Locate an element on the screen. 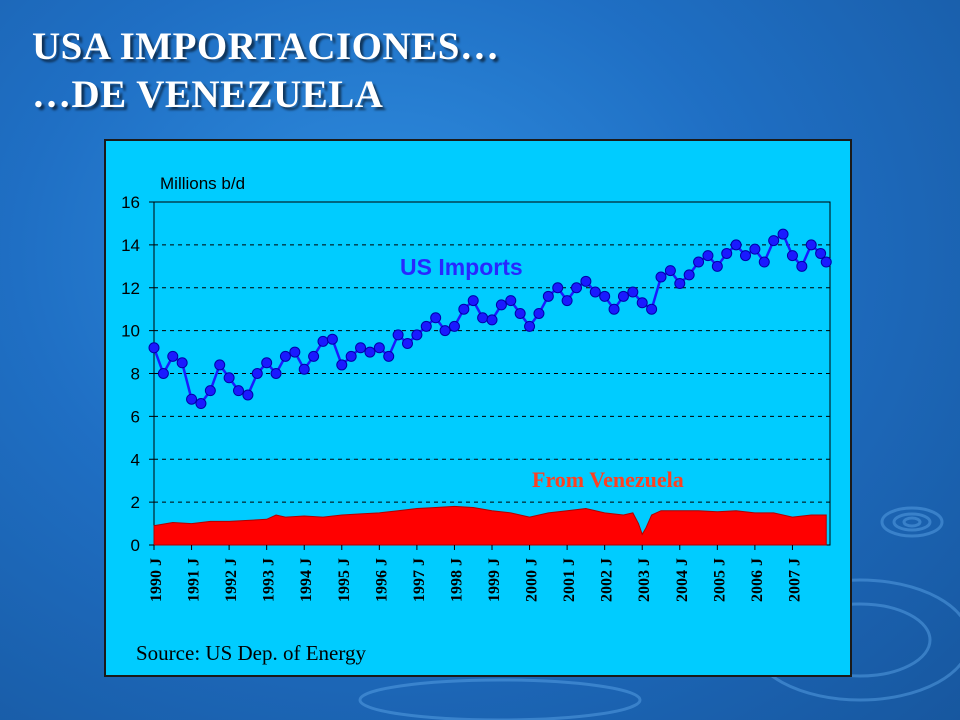  source-note: Source: US Dep. of Energy is located at coordinates (251, 653).